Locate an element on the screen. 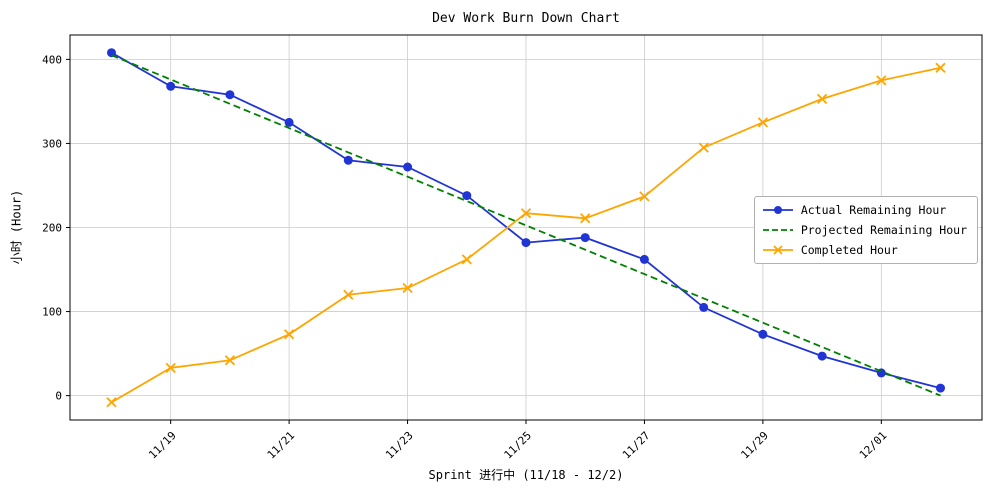 Image resolution: width=1000 pixels, height=500 pixels. svg-text: 300 is located at coordinates (52, 143).